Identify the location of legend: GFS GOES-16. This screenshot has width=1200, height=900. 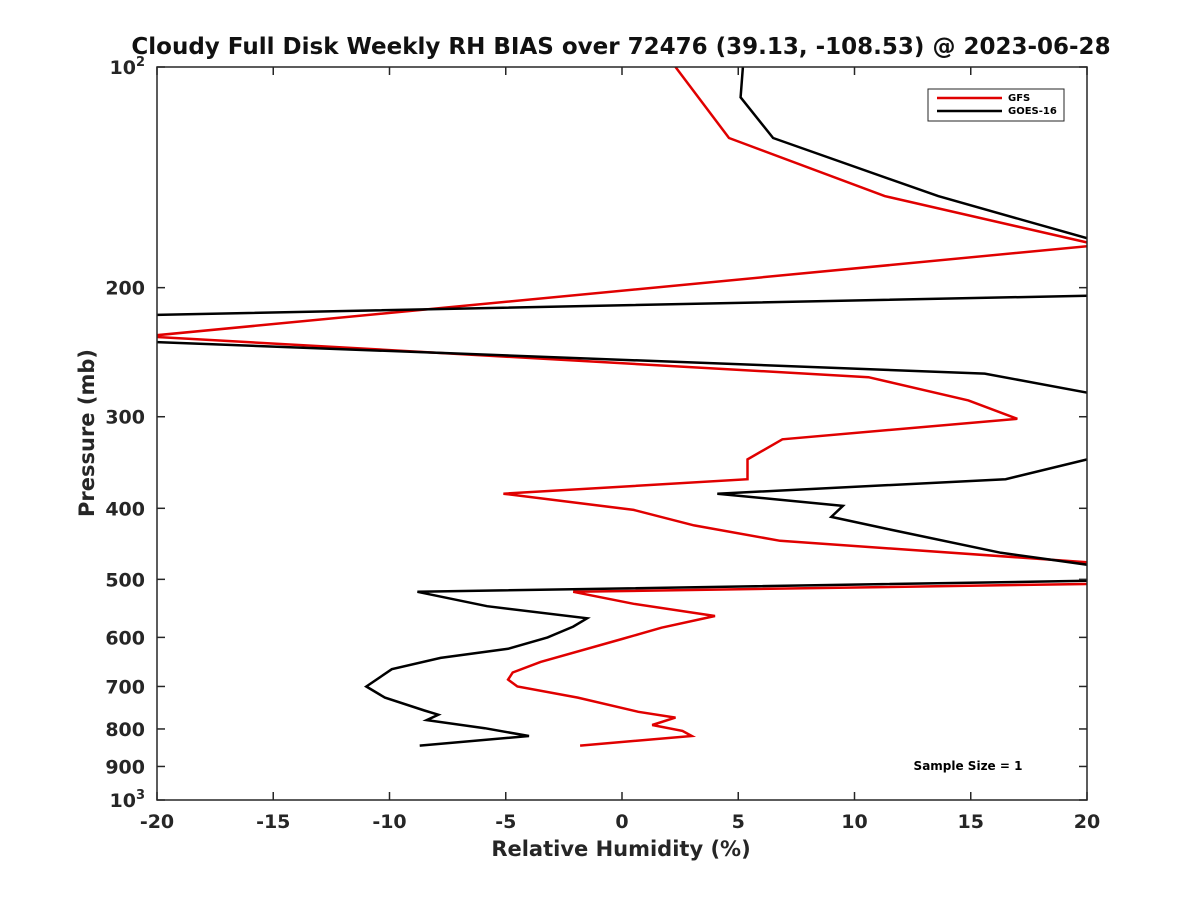
(996, 105).